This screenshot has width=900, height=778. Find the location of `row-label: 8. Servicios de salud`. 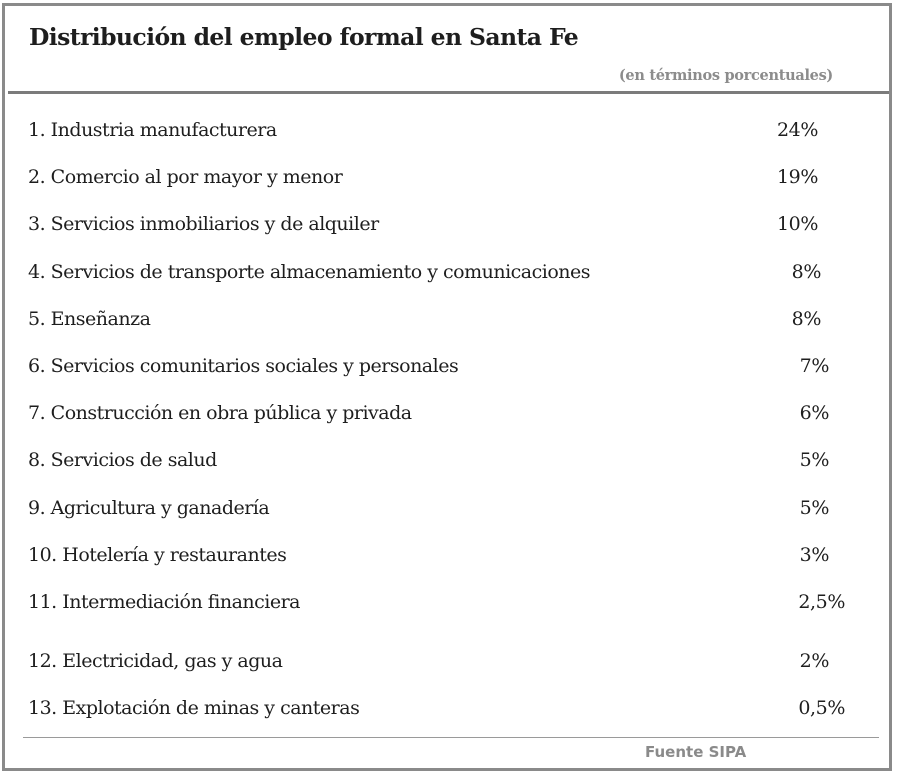

row-label: 8. Servicios de salud is located at coordinates (122, 460).